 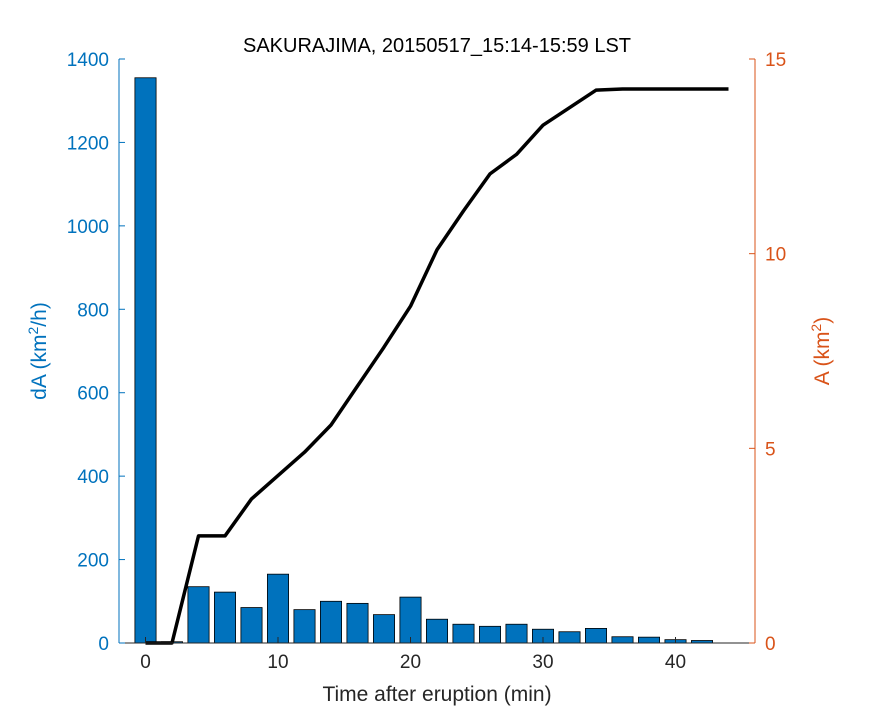 I want to click on right-y-label-tail: ), so click(x=822, y=320).